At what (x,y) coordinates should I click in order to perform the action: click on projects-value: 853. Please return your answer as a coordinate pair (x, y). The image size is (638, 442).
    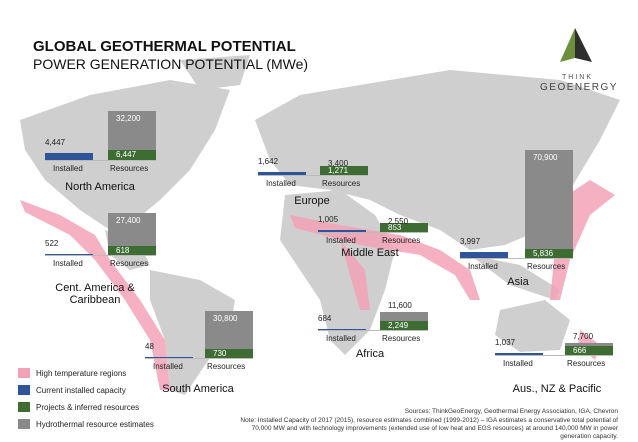
    Looking at the image, I should click on (395, 227).